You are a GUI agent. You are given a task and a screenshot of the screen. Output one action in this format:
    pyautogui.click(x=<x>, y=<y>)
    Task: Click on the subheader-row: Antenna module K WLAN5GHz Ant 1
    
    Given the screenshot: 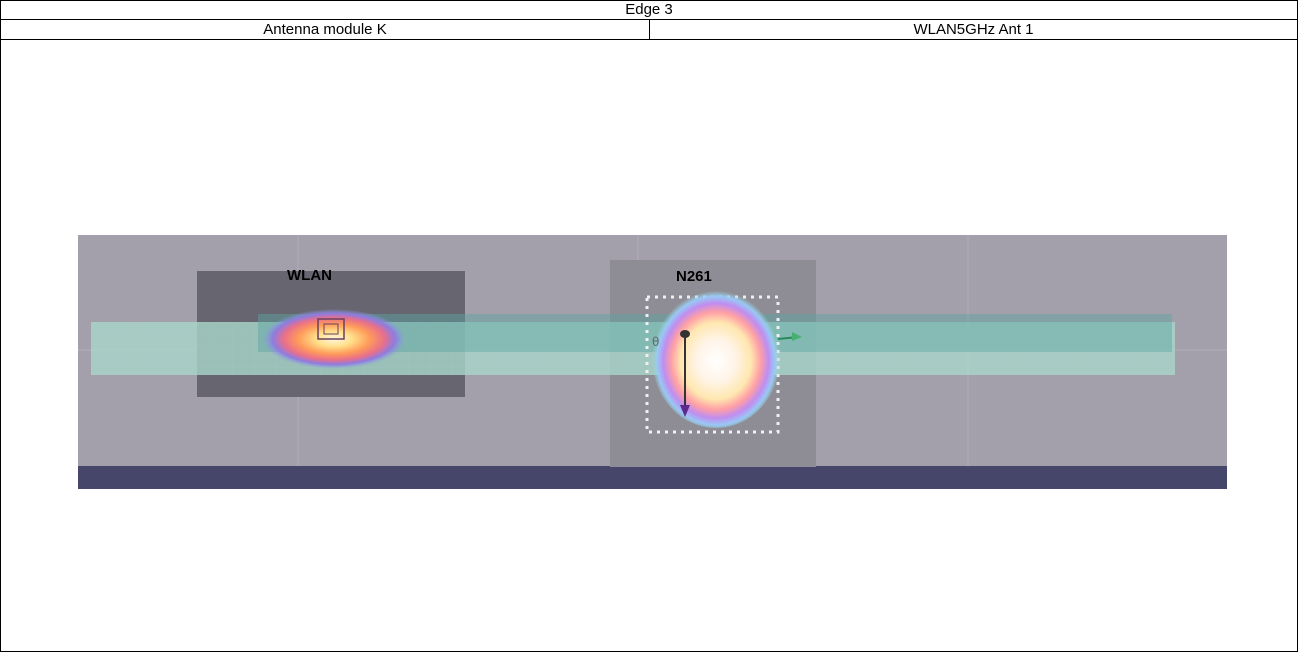 What is the action you would take?
    pyautogui.click(x=649, y=30)
    